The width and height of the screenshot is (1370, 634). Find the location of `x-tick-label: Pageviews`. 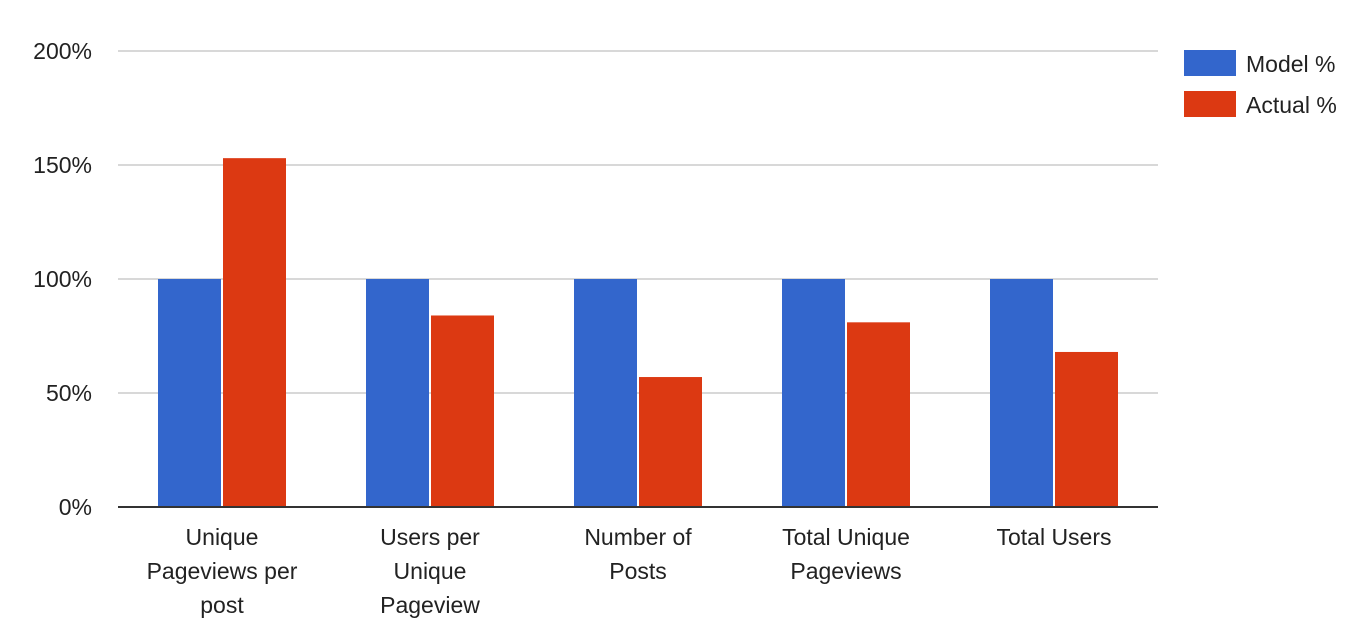

x-tick-label: Pageviews is located at coordinates (845, 571).